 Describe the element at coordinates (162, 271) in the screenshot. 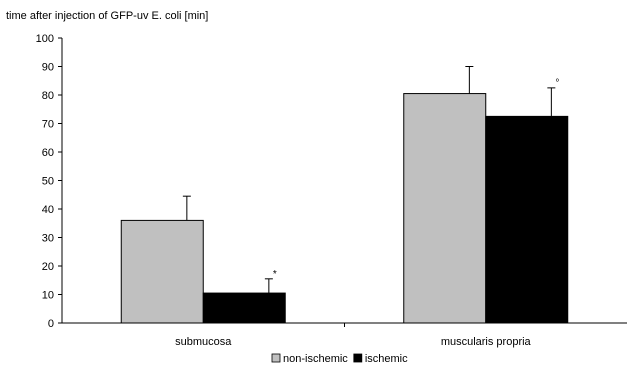

I see `bar-non-ischemic-submucosa` at that location.